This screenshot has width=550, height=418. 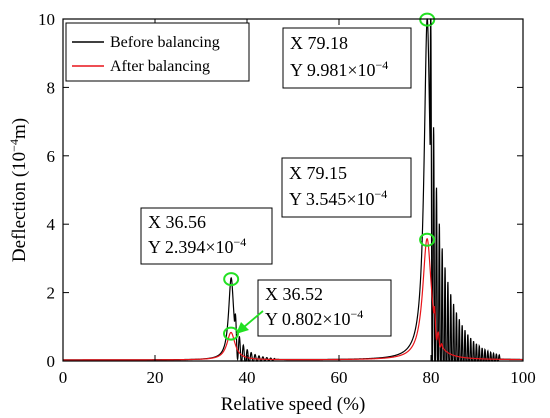 What do you see at coordinates (51, 87) in the screenshot?
I see `y-tick-label: 8` at bounding box center [51, 87].